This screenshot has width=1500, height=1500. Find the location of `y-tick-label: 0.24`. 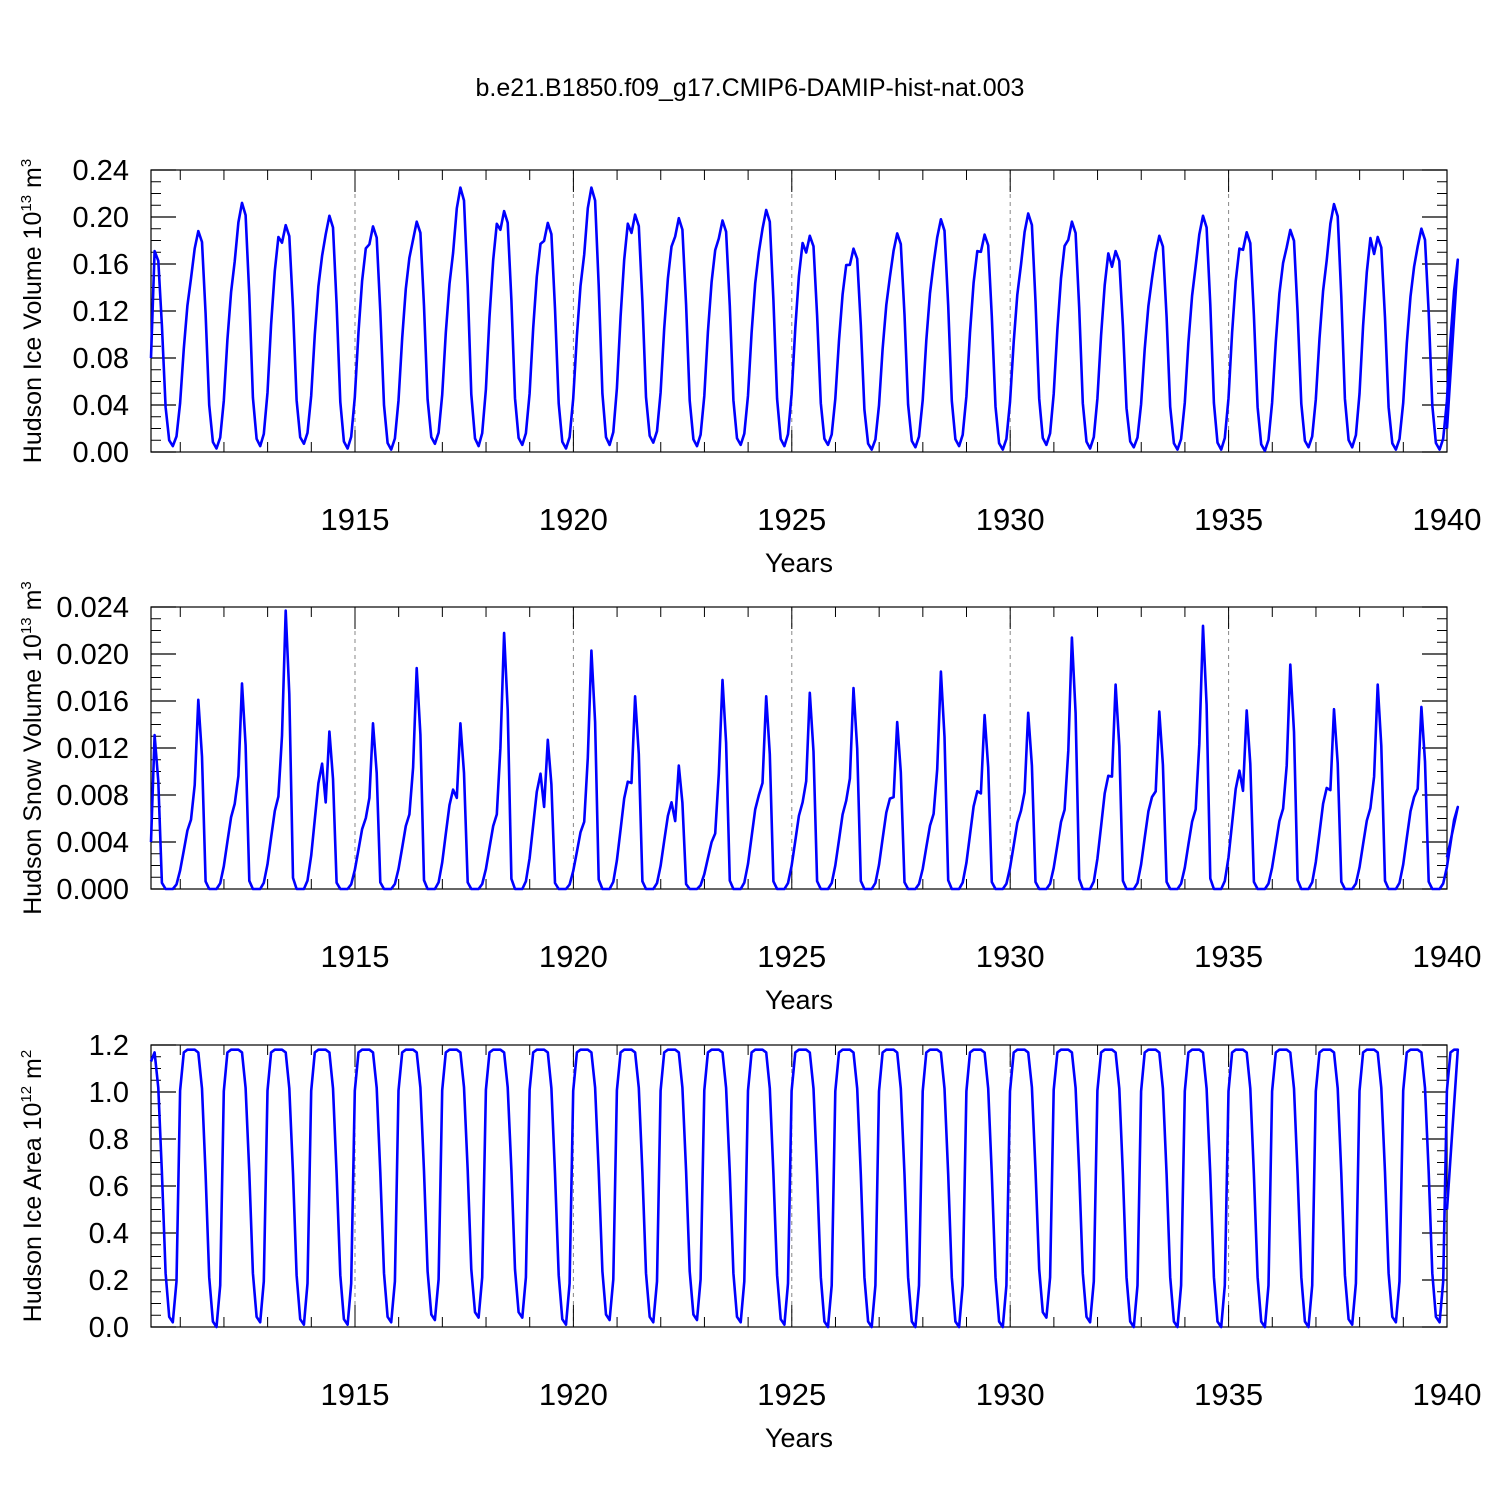

y-tick-label: 0.24 is located at coordinates (101, 171).